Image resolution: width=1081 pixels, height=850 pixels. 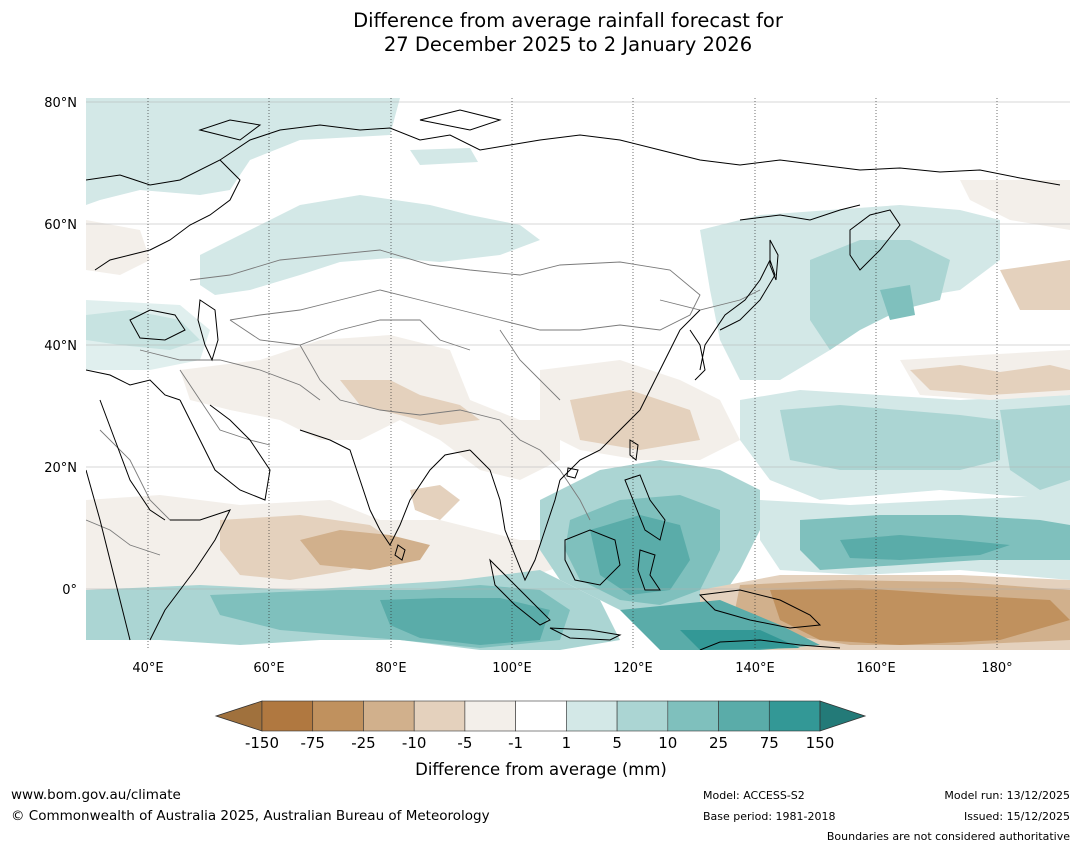 I want to click on colorbar-tick-labels: -150 -75 -25 -10 -5 -1 1 5 10 25 75 150, so click(x=539, y=743).